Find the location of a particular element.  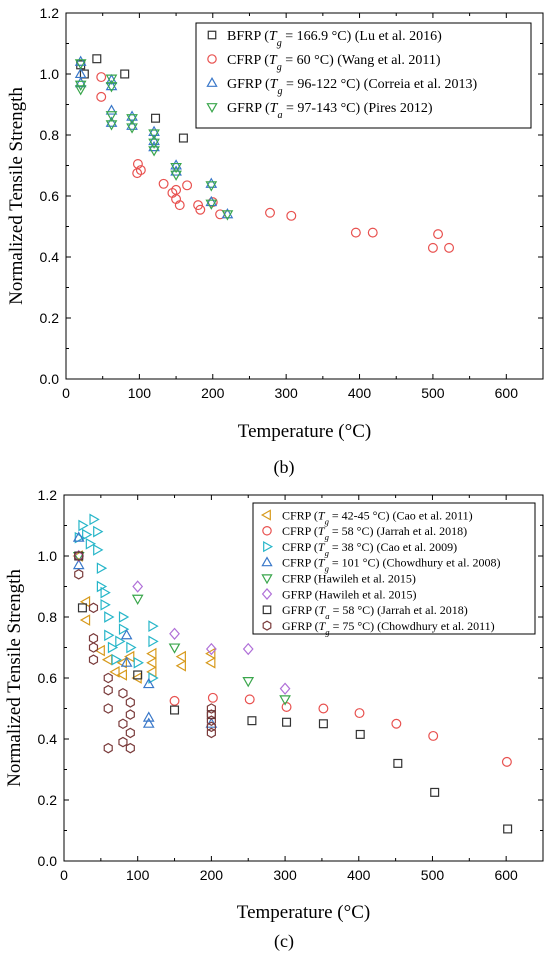

y-tick-label: 1.0 is located at coordinates (48, 556).